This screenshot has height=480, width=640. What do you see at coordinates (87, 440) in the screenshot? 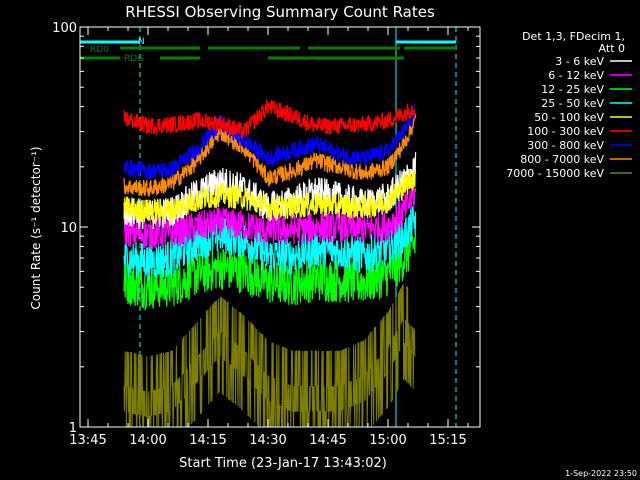
I see `x-tick-label: 13:45` at bounding box center [87, 440].